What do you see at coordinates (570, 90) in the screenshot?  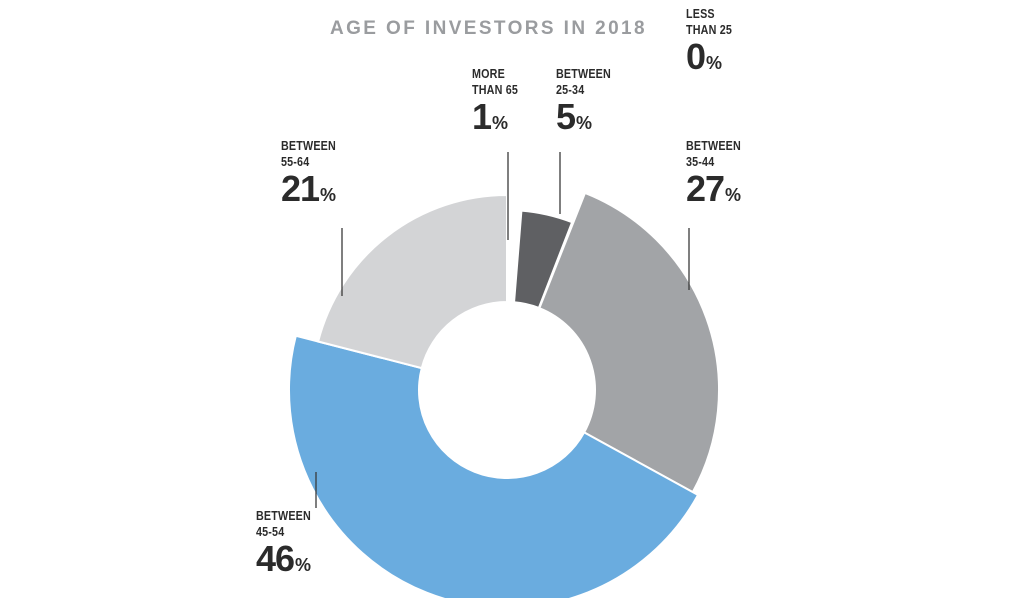 I see `slice-label-line: 25-34` at bounding box center [570, 90].